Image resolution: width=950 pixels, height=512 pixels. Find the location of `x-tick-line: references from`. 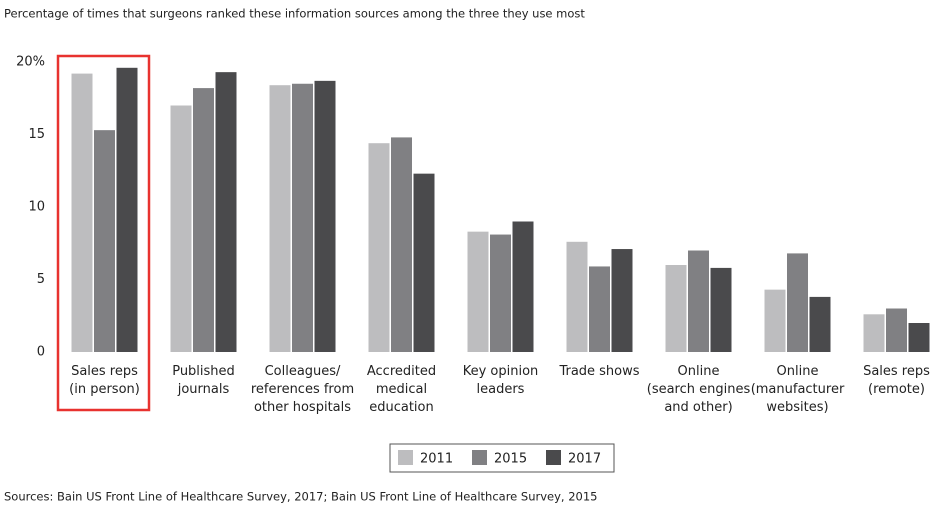

x-tick-line: references from is located at coordinates (302, 389).